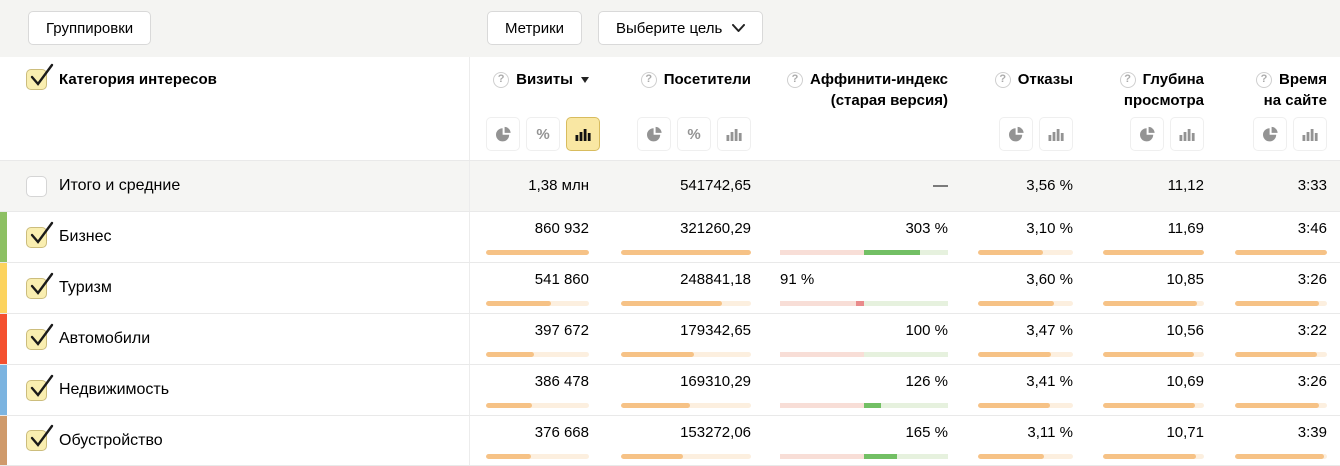 The image size is (1340, 466). What do you see at coordinates (686, 390) in the screenshot?
I see `visitors-cell: 169310,29` at bounding box center [686, 390].